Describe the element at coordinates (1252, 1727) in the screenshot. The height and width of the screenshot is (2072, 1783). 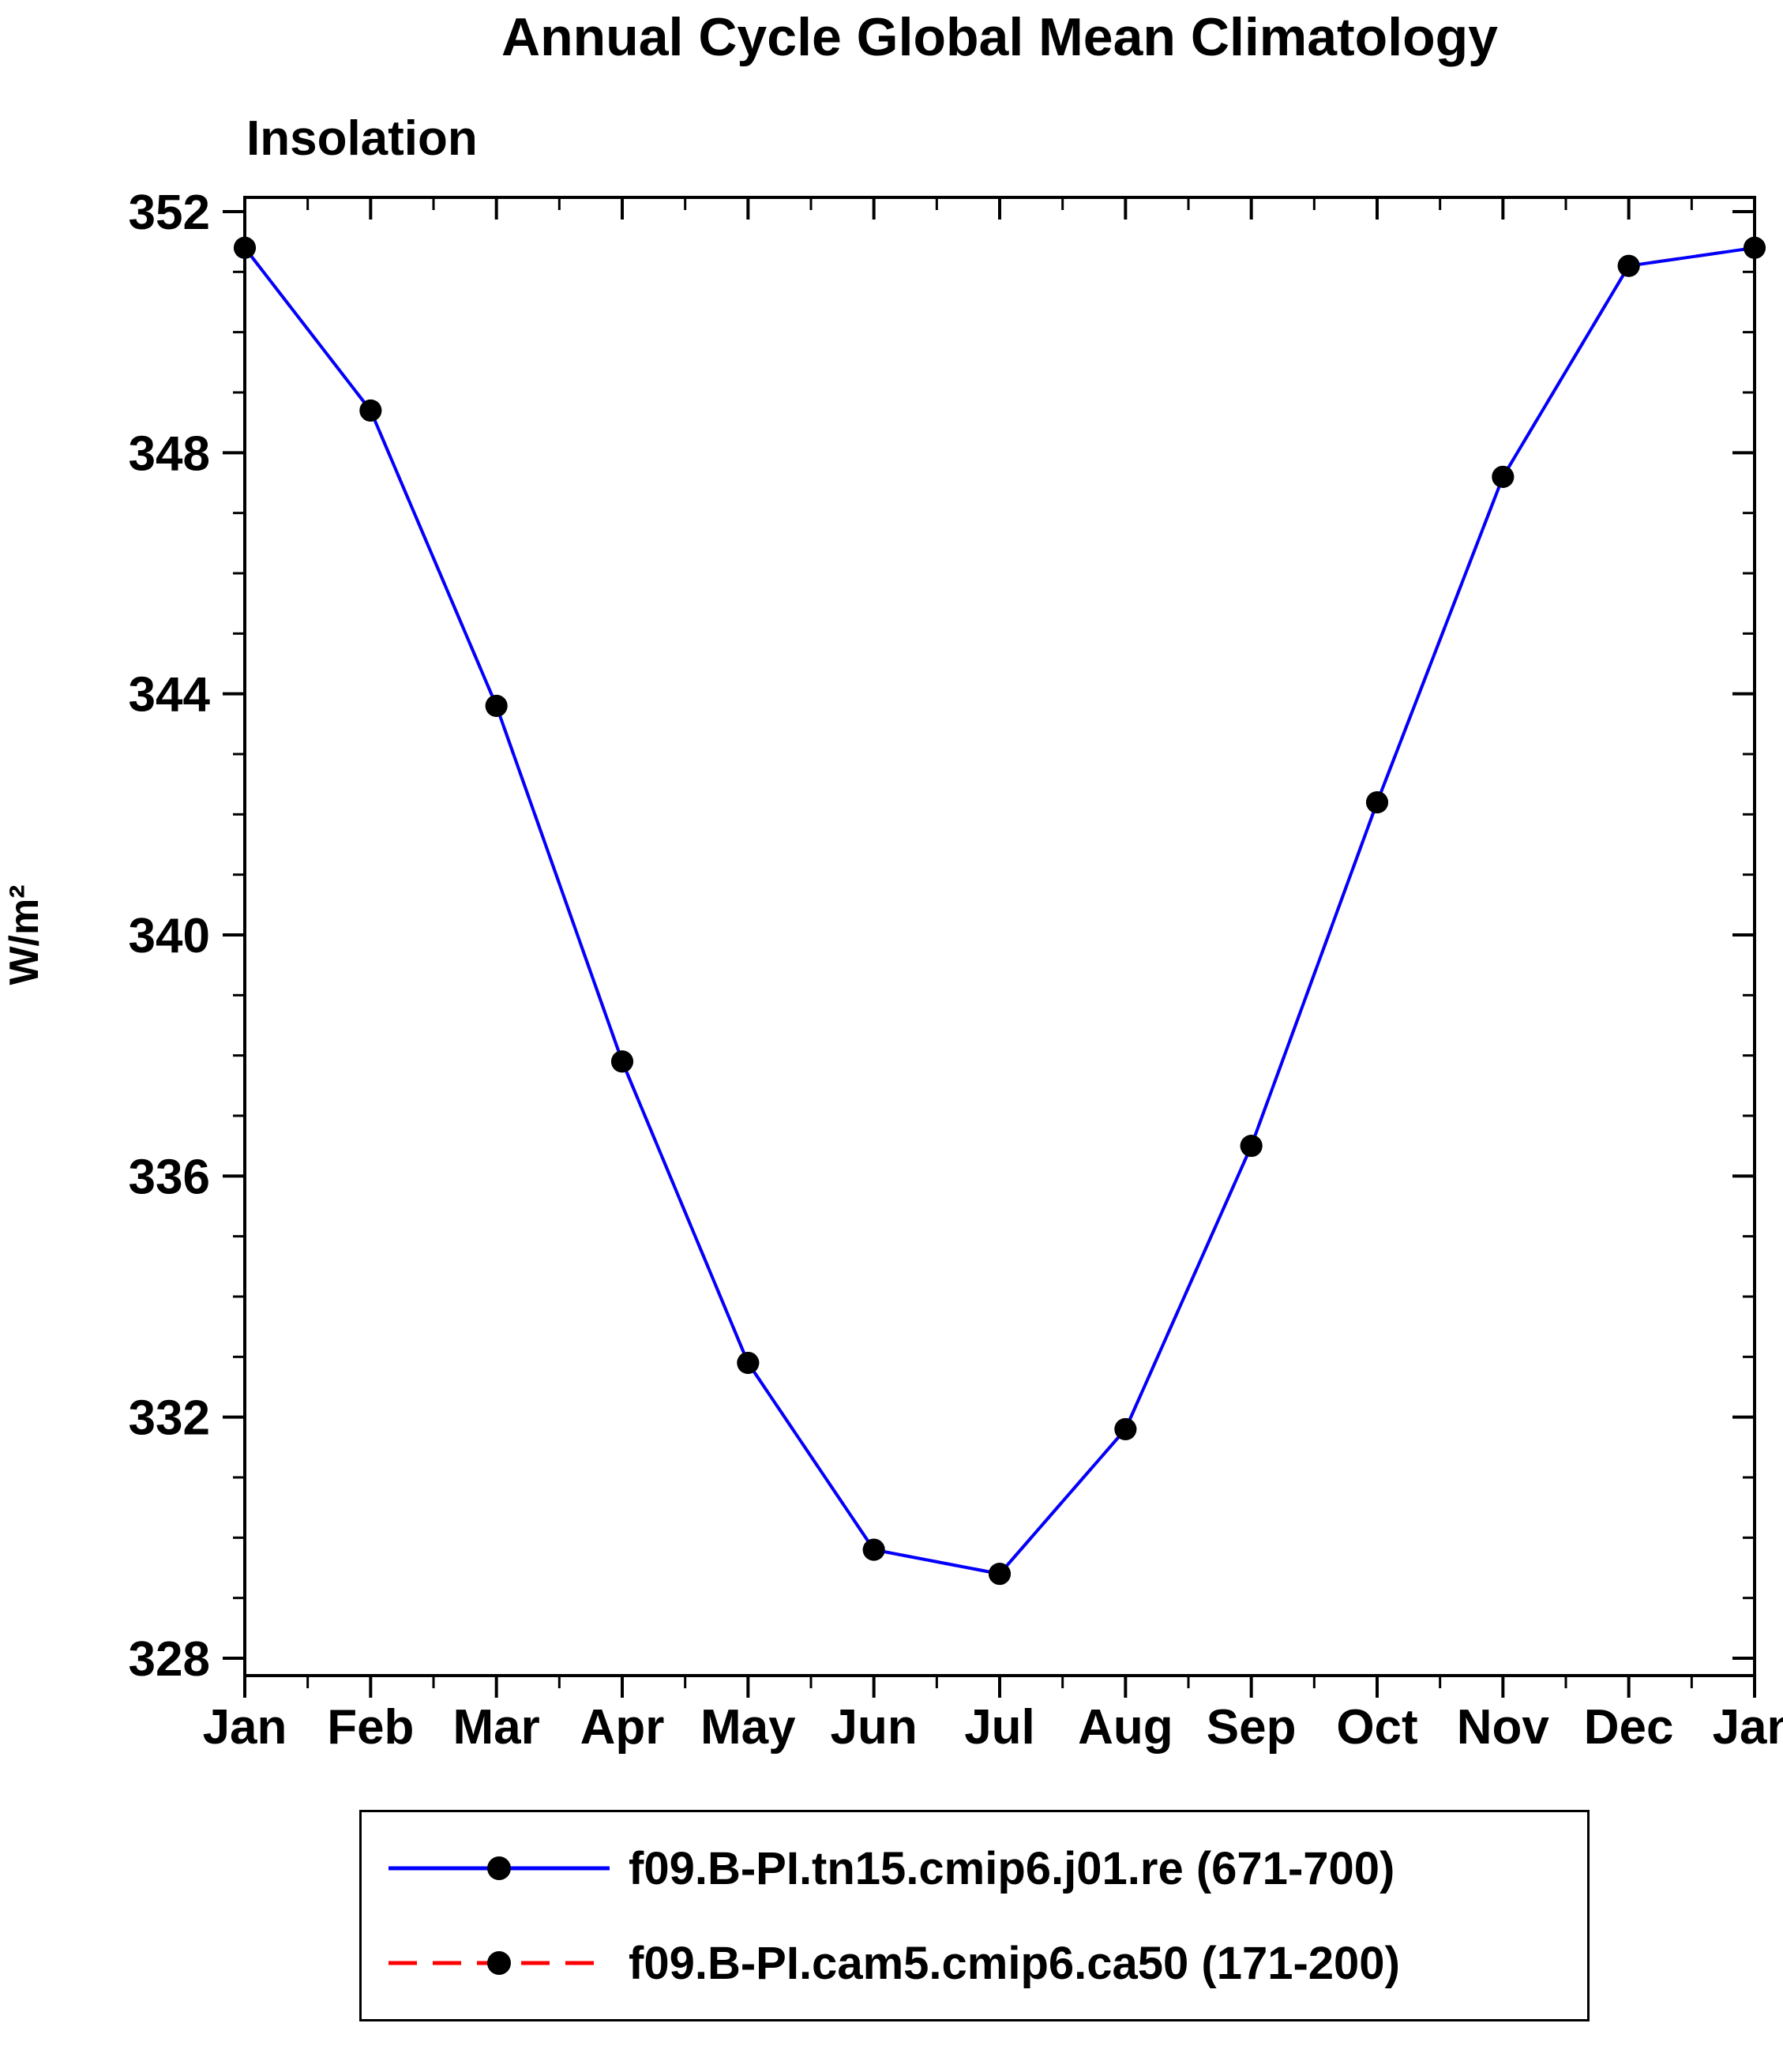
I see `axis-label: Sep` at that location.